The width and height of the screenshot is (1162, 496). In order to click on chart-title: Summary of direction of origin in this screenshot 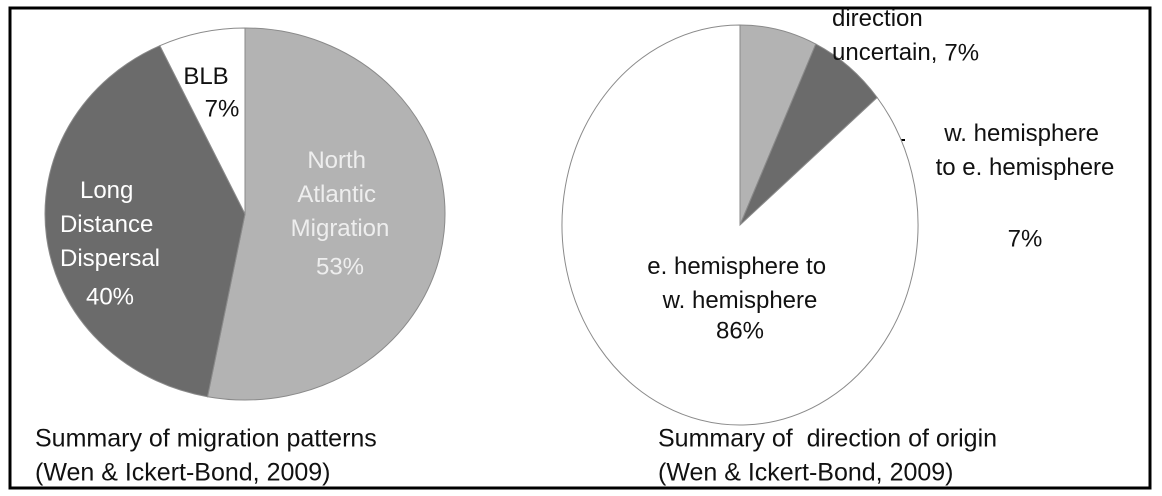, I will do `click(827, 439)`.